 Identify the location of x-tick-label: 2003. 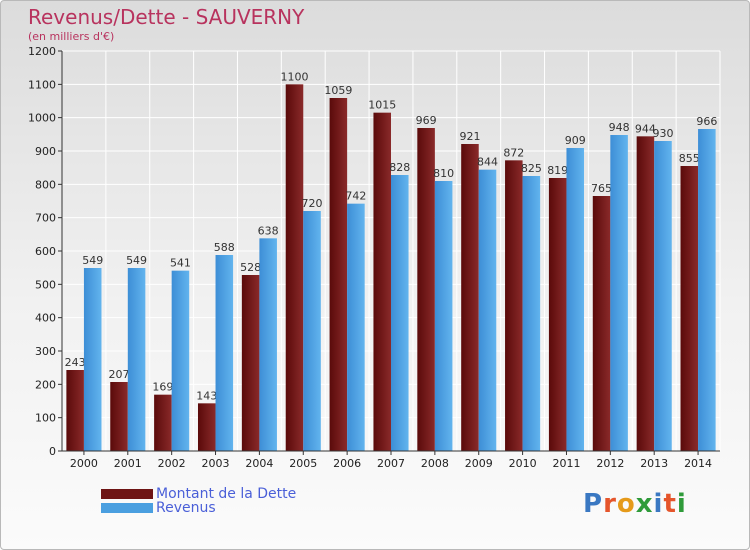
(216, 463).